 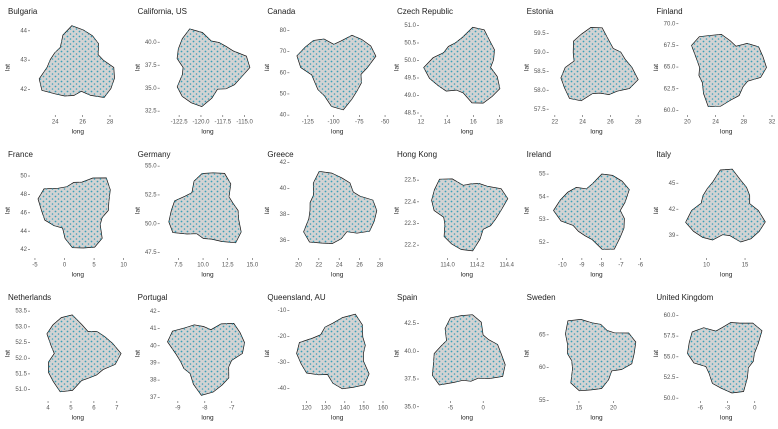 What do you see at coordinates (421, 123) in the screenshot?
I see `x-tick-label: 12` at bounding box center [421, 123].